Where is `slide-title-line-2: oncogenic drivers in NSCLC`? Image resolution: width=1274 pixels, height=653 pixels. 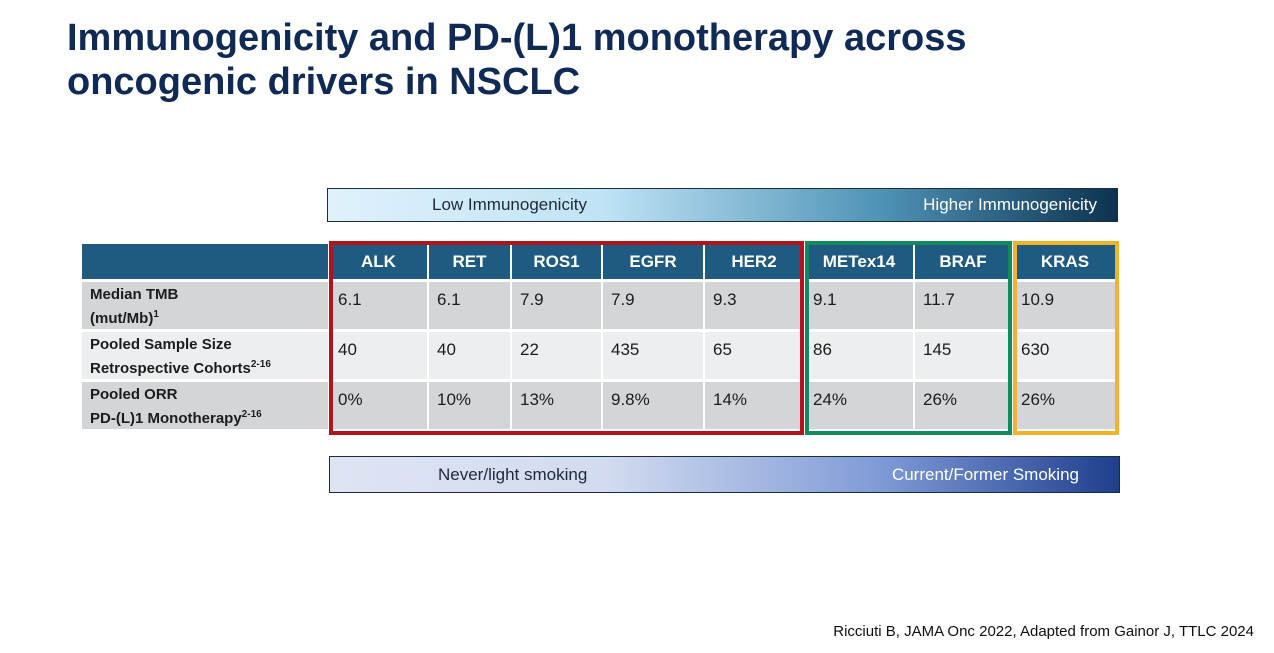 slide-title-line-2: oncogenic drivers in NSCLC is located at coordinates (324, 82).